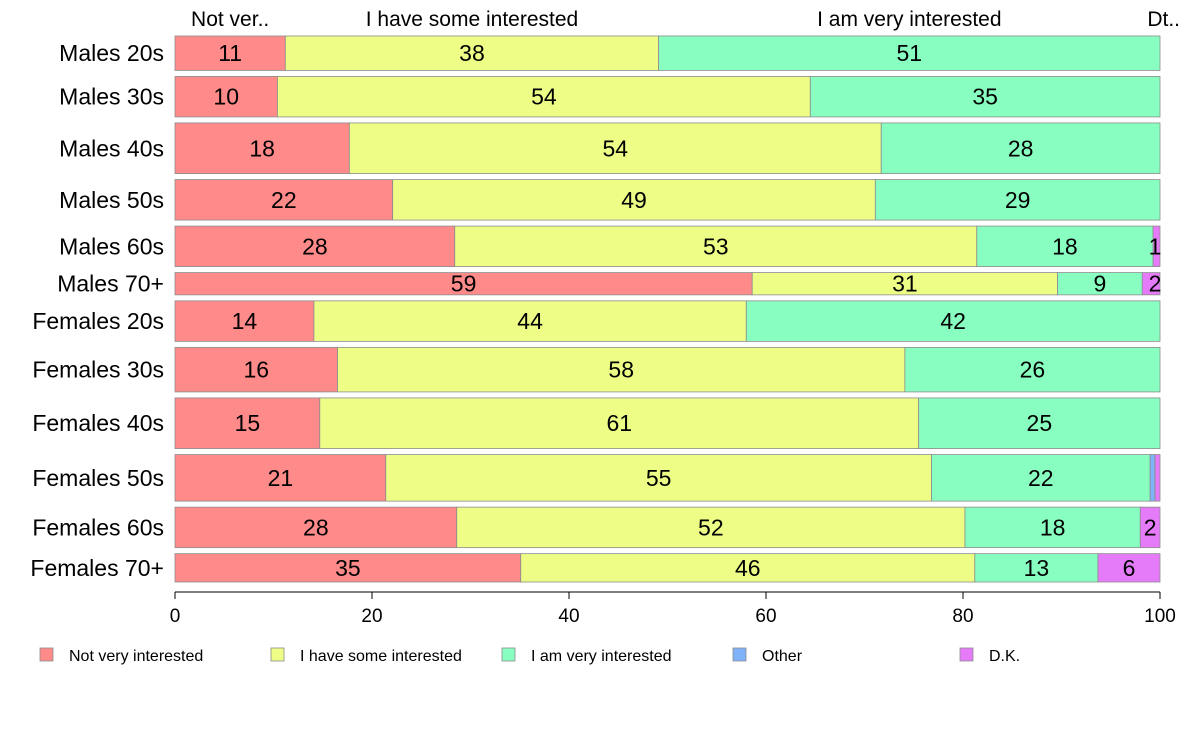 Image resolution: width=1188 pixels, height=736 pixels. What do you see at coordinates (230, 19) in the screenshot?
I see `top-category-label: Not ver..` at bounding box center [230, 19].